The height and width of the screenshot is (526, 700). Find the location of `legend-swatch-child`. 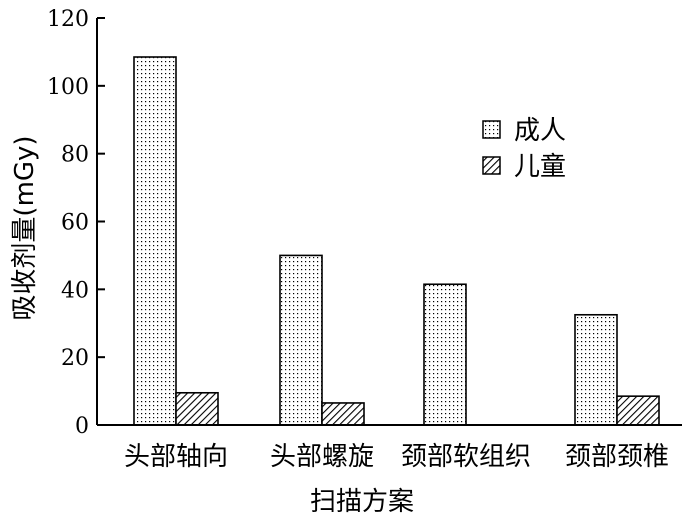

legend-swatch-child is located at coordinates (491, 165).